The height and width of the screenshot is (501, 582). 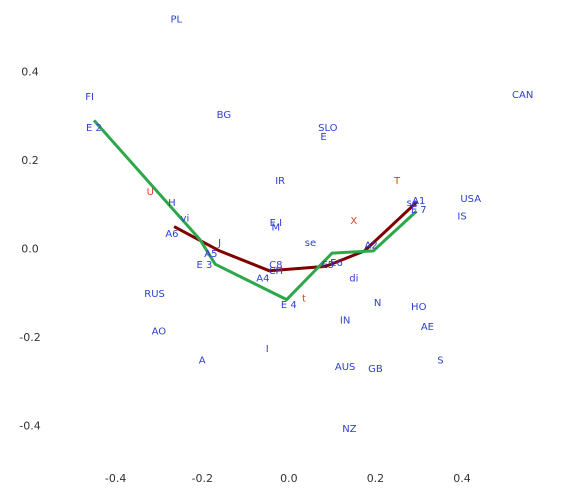 I want to click on point-label: M, so click(x=276, y=228).